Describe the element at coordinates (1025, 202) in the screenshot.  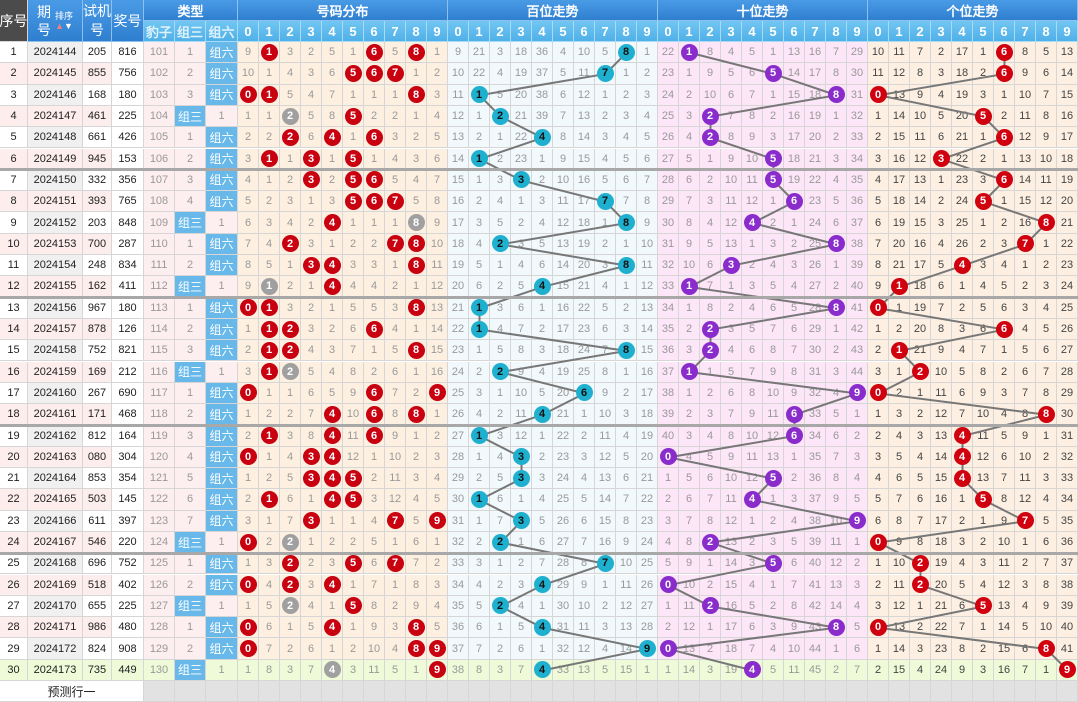
I see `ge-cell: 15` at that location.